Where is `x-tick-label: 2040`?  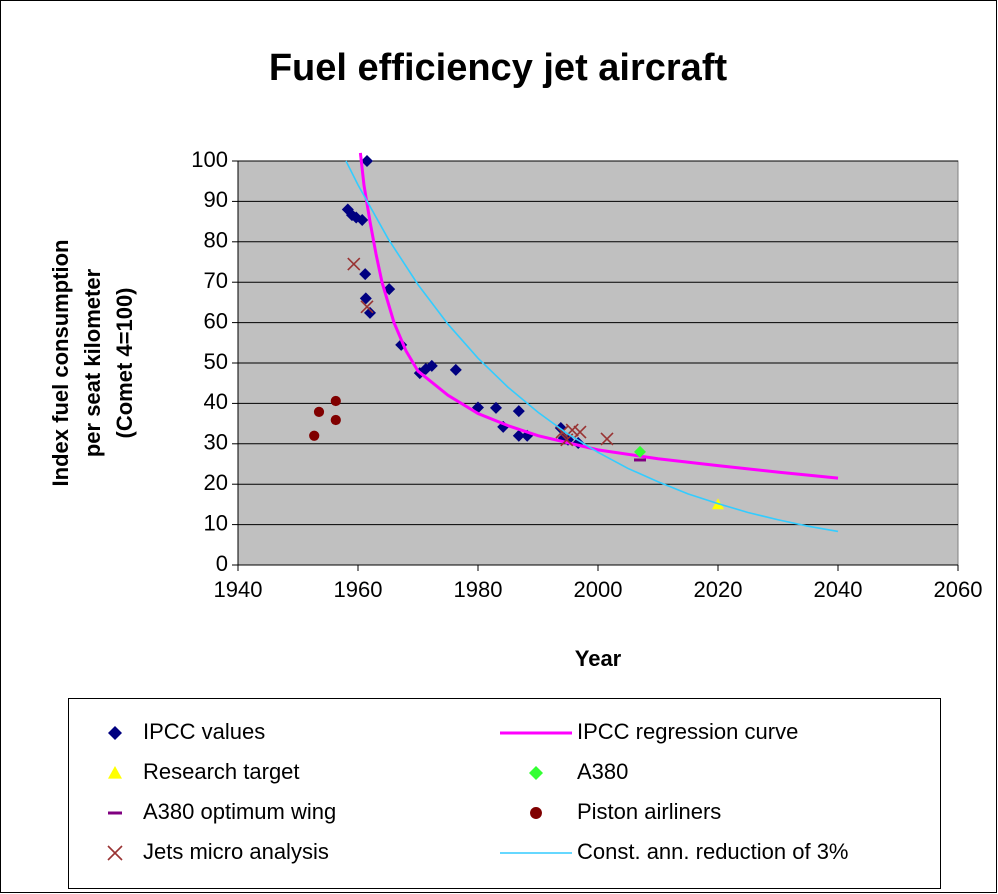
x-tick-label: 2040 is located at coordinates (838, 589).